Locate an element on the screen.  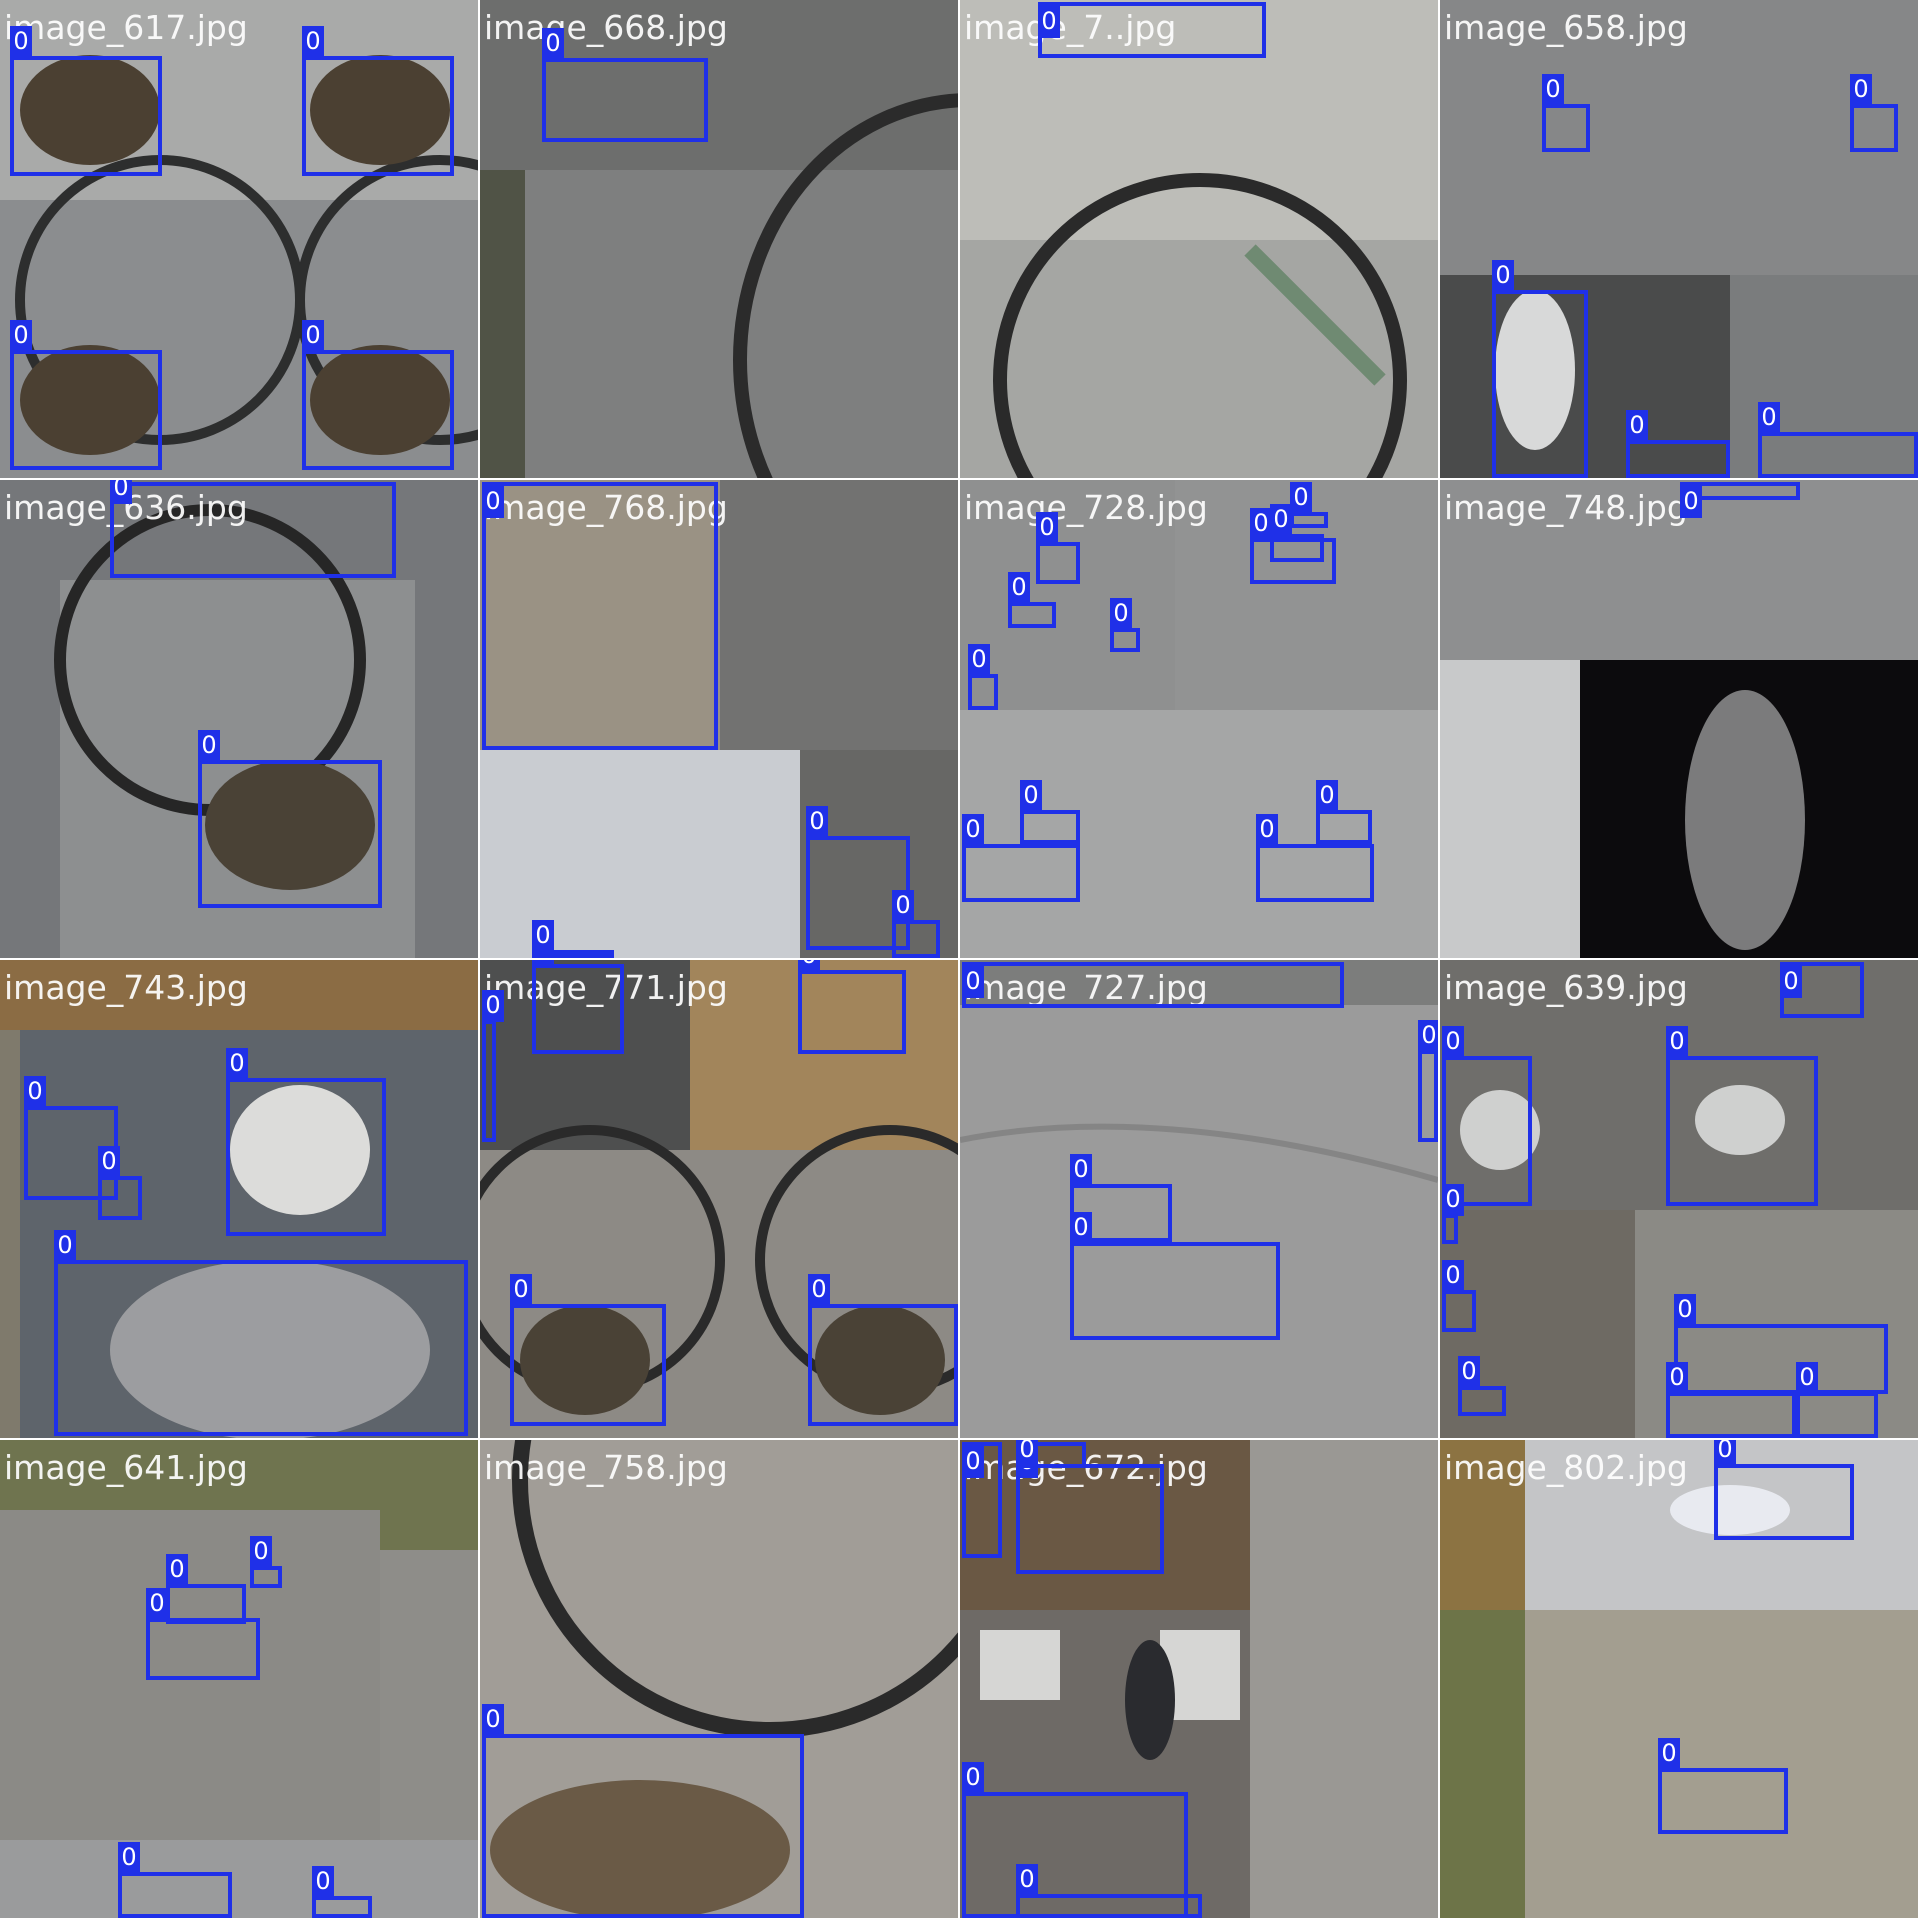
mosaic-tile: image_768.jpg 0 0 0 0 is located at coordinates (719, 719).